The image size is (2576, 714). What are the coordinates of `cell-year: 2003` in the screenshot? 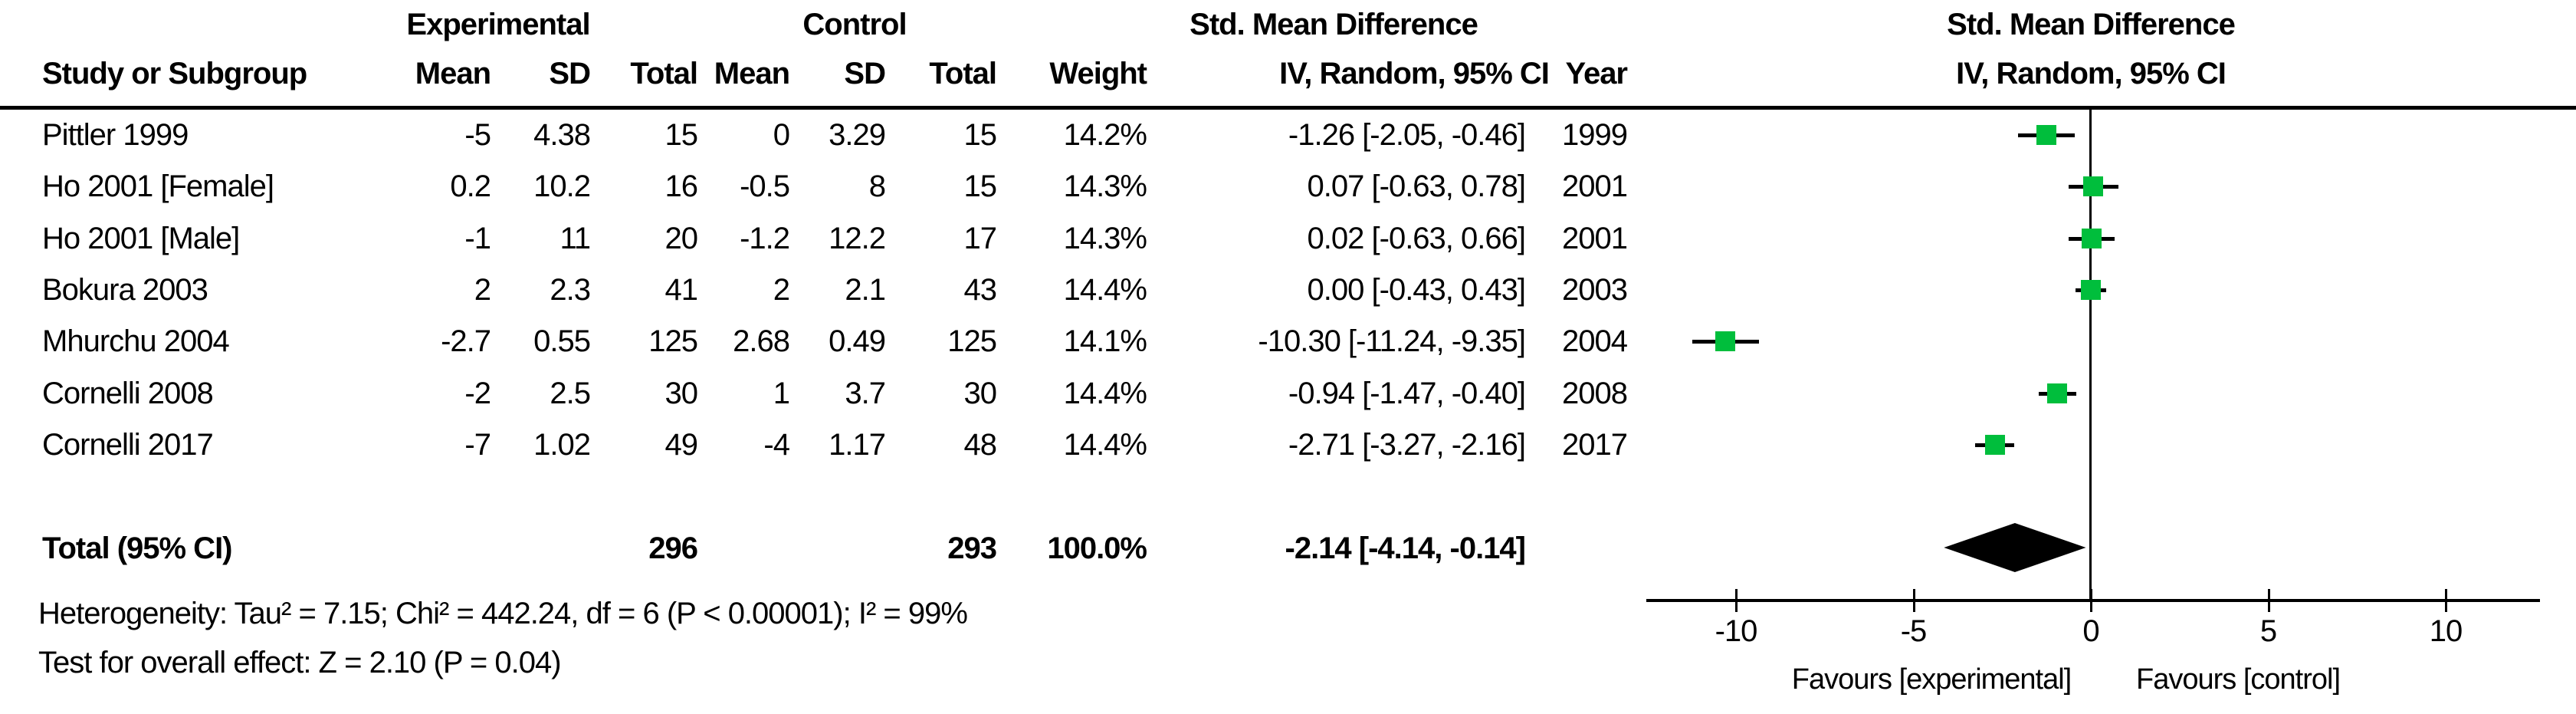 It's located at (1595, 290).